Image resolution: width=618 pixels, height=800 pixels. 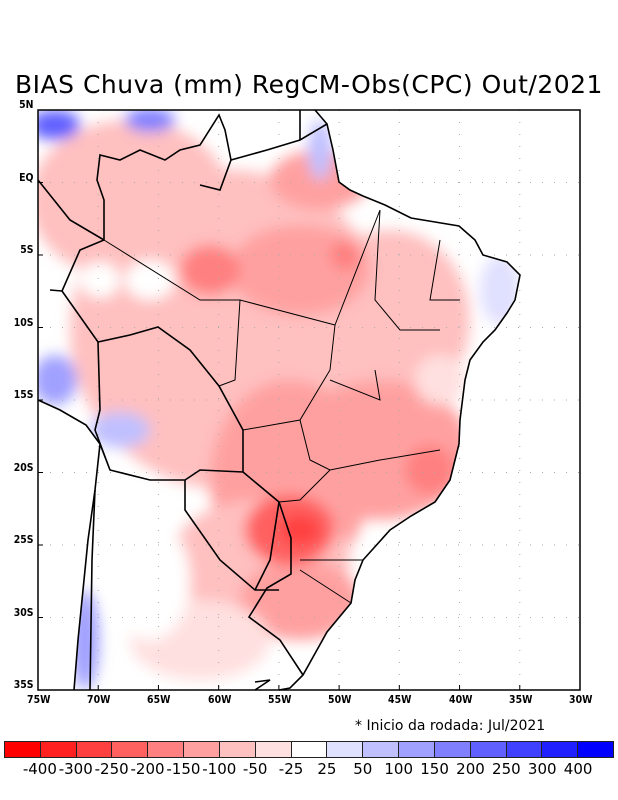 What do you see at coordinates (219, 769) in the screenshot?
I see `colorbar-label: -100` at bounding box center [219, 769].